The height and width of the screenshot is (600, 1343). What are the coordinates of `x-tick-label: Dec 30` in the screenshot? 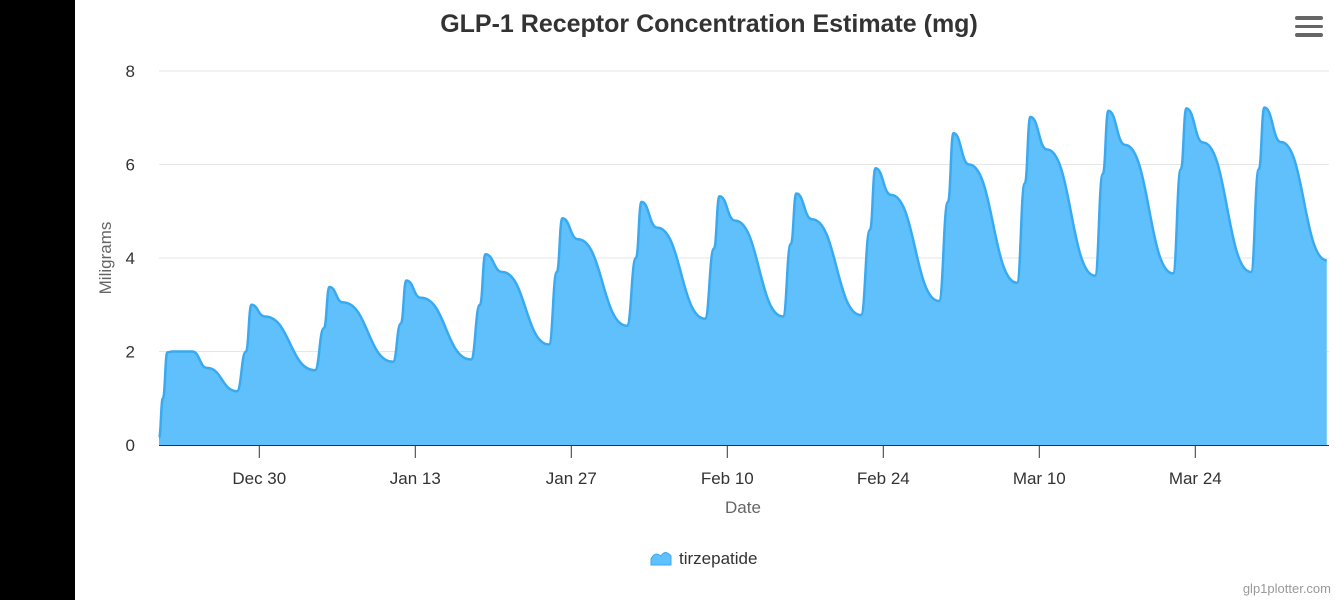 It's located at (259, 478).